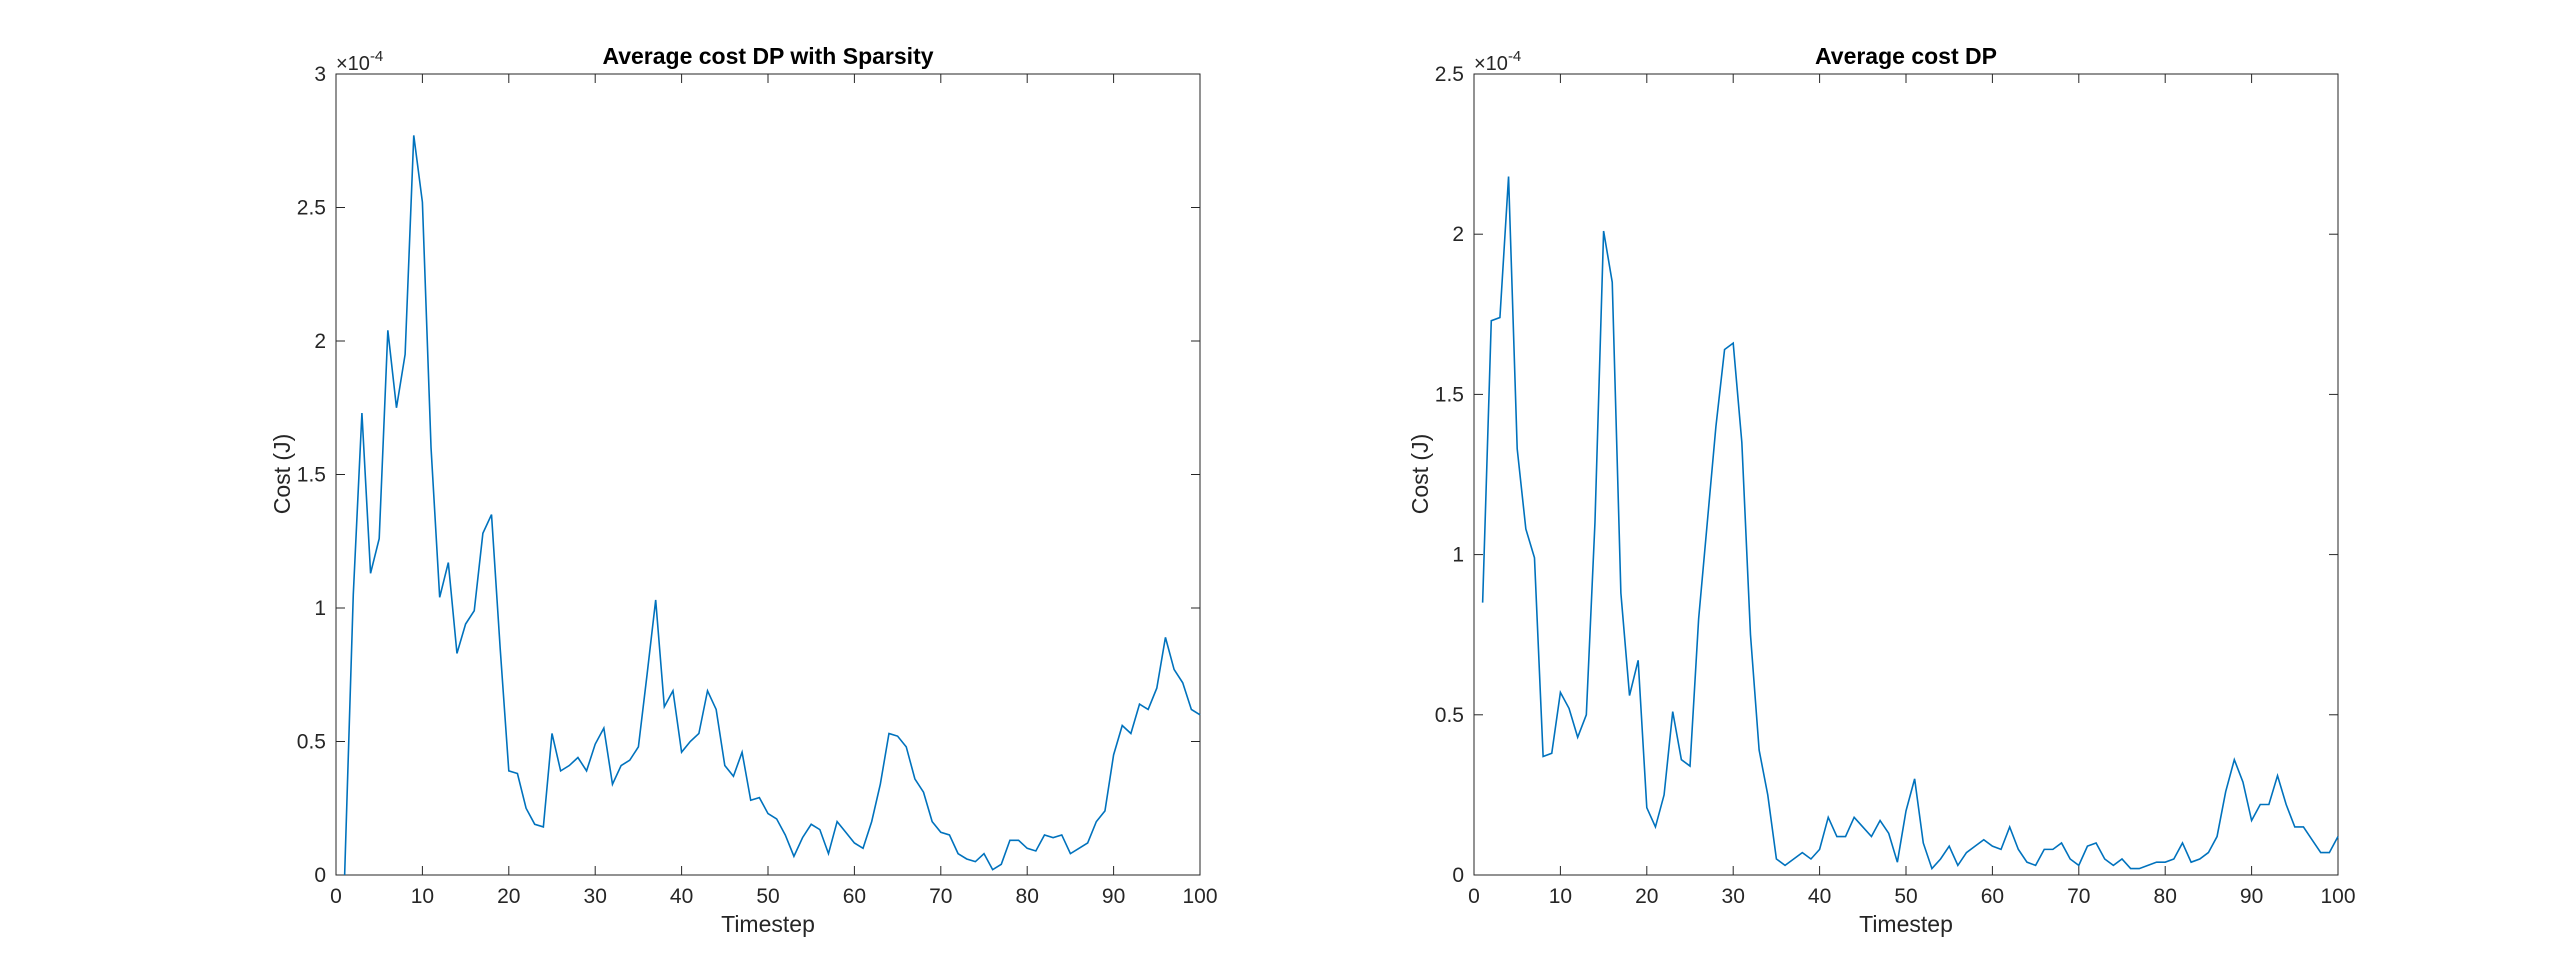 The height and width of the screenshot is (978, 2574). Describe the element at coordinates (2337, 896) in the screenshot. I see `x-tick-label-right: 100` at that location.